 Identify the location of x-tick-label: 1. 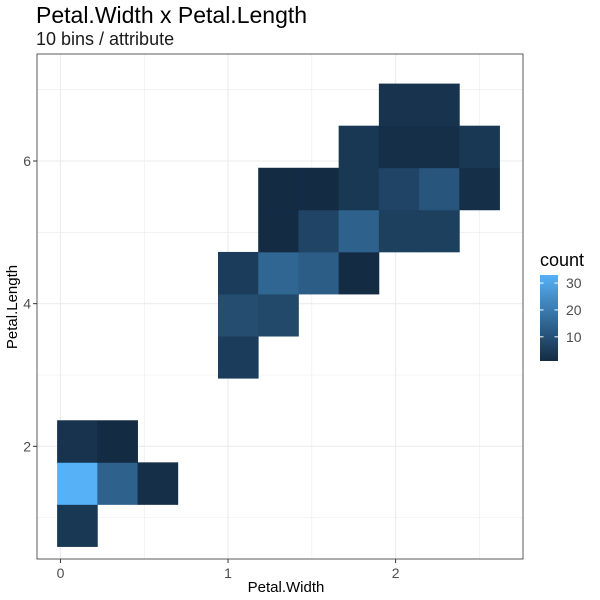
(228, 573).